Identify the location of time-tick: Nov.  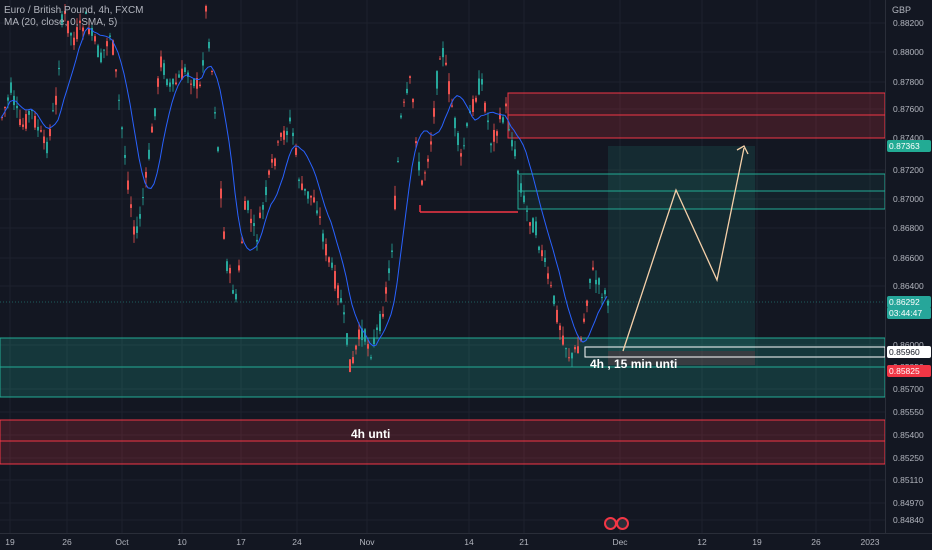
(367, 542).